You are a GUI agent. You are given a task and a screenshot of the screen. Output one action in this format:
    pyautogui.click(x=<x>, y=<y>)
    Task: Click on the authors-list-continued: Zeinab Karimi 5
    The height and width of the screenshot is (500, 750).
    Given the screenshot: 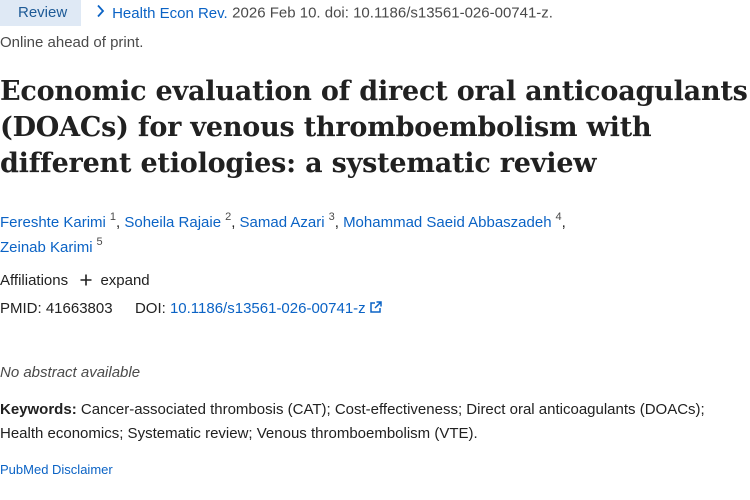 What is the action you would take?
    pyautogui.click(x=51, y=245)
    